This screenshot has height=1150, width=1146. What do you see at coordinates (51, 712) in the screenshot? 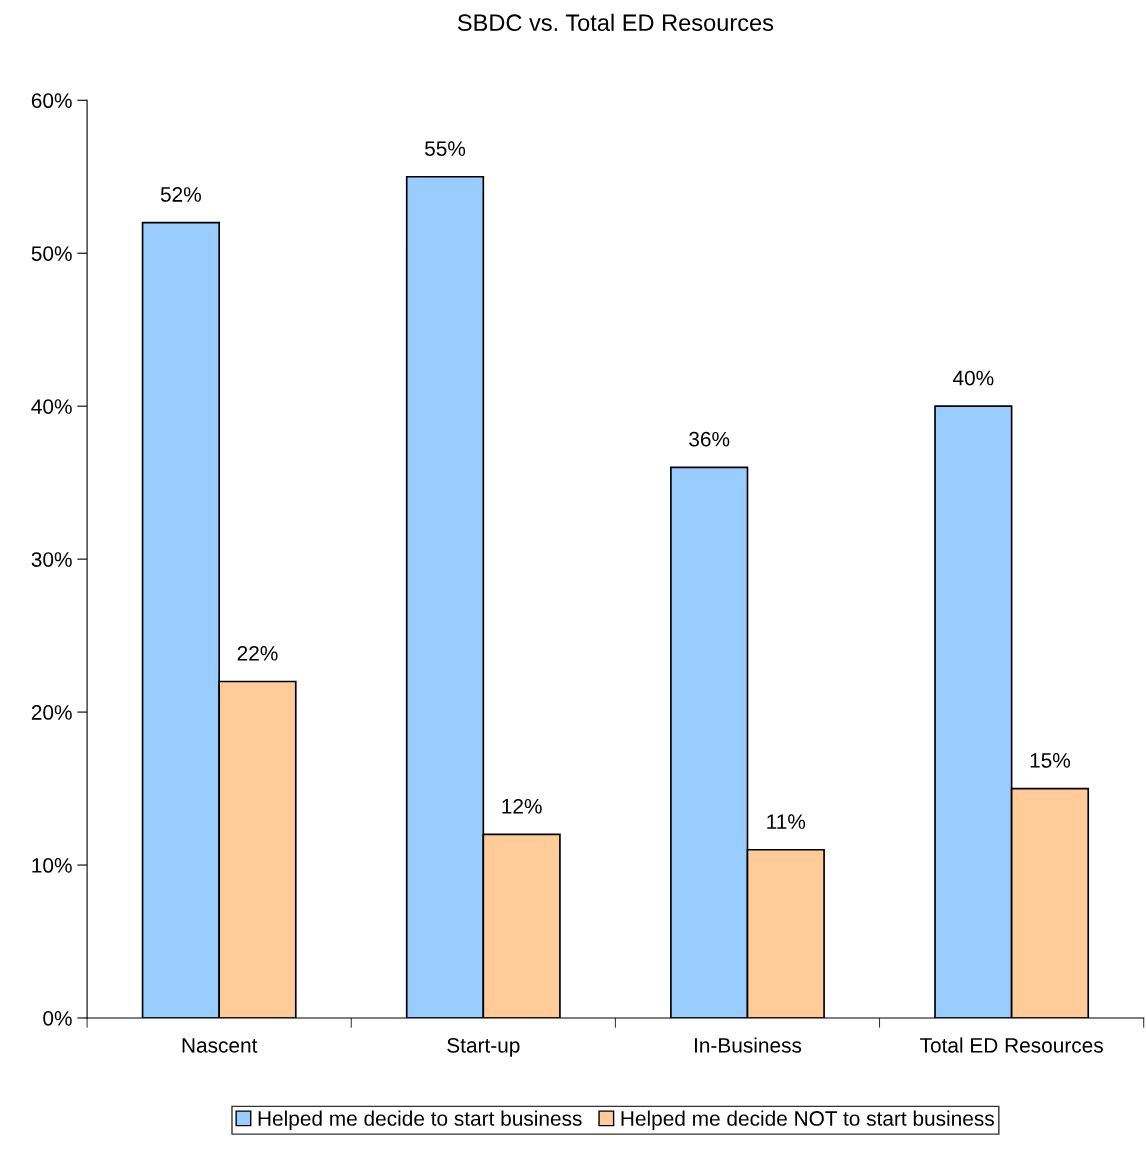
I see `y-tick-label: 20%` at bounding box center [51, 712].